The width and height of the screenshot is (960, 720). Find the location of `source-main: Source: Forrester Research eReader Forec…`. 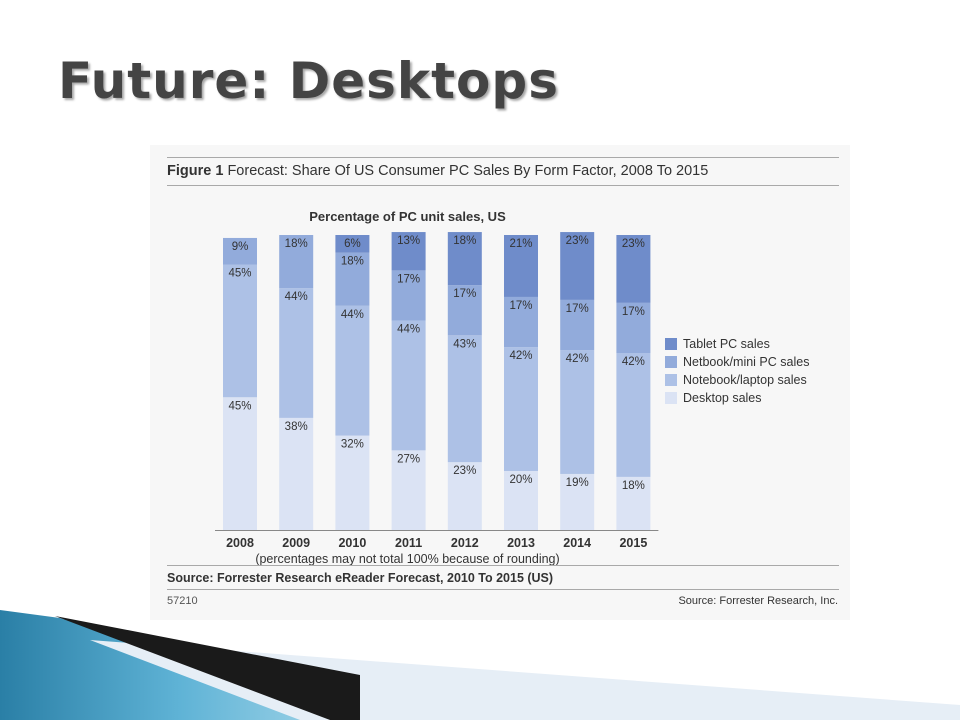

source-main: Source: Forrester Research eReader Forec… is located at coordinates (360, 578).